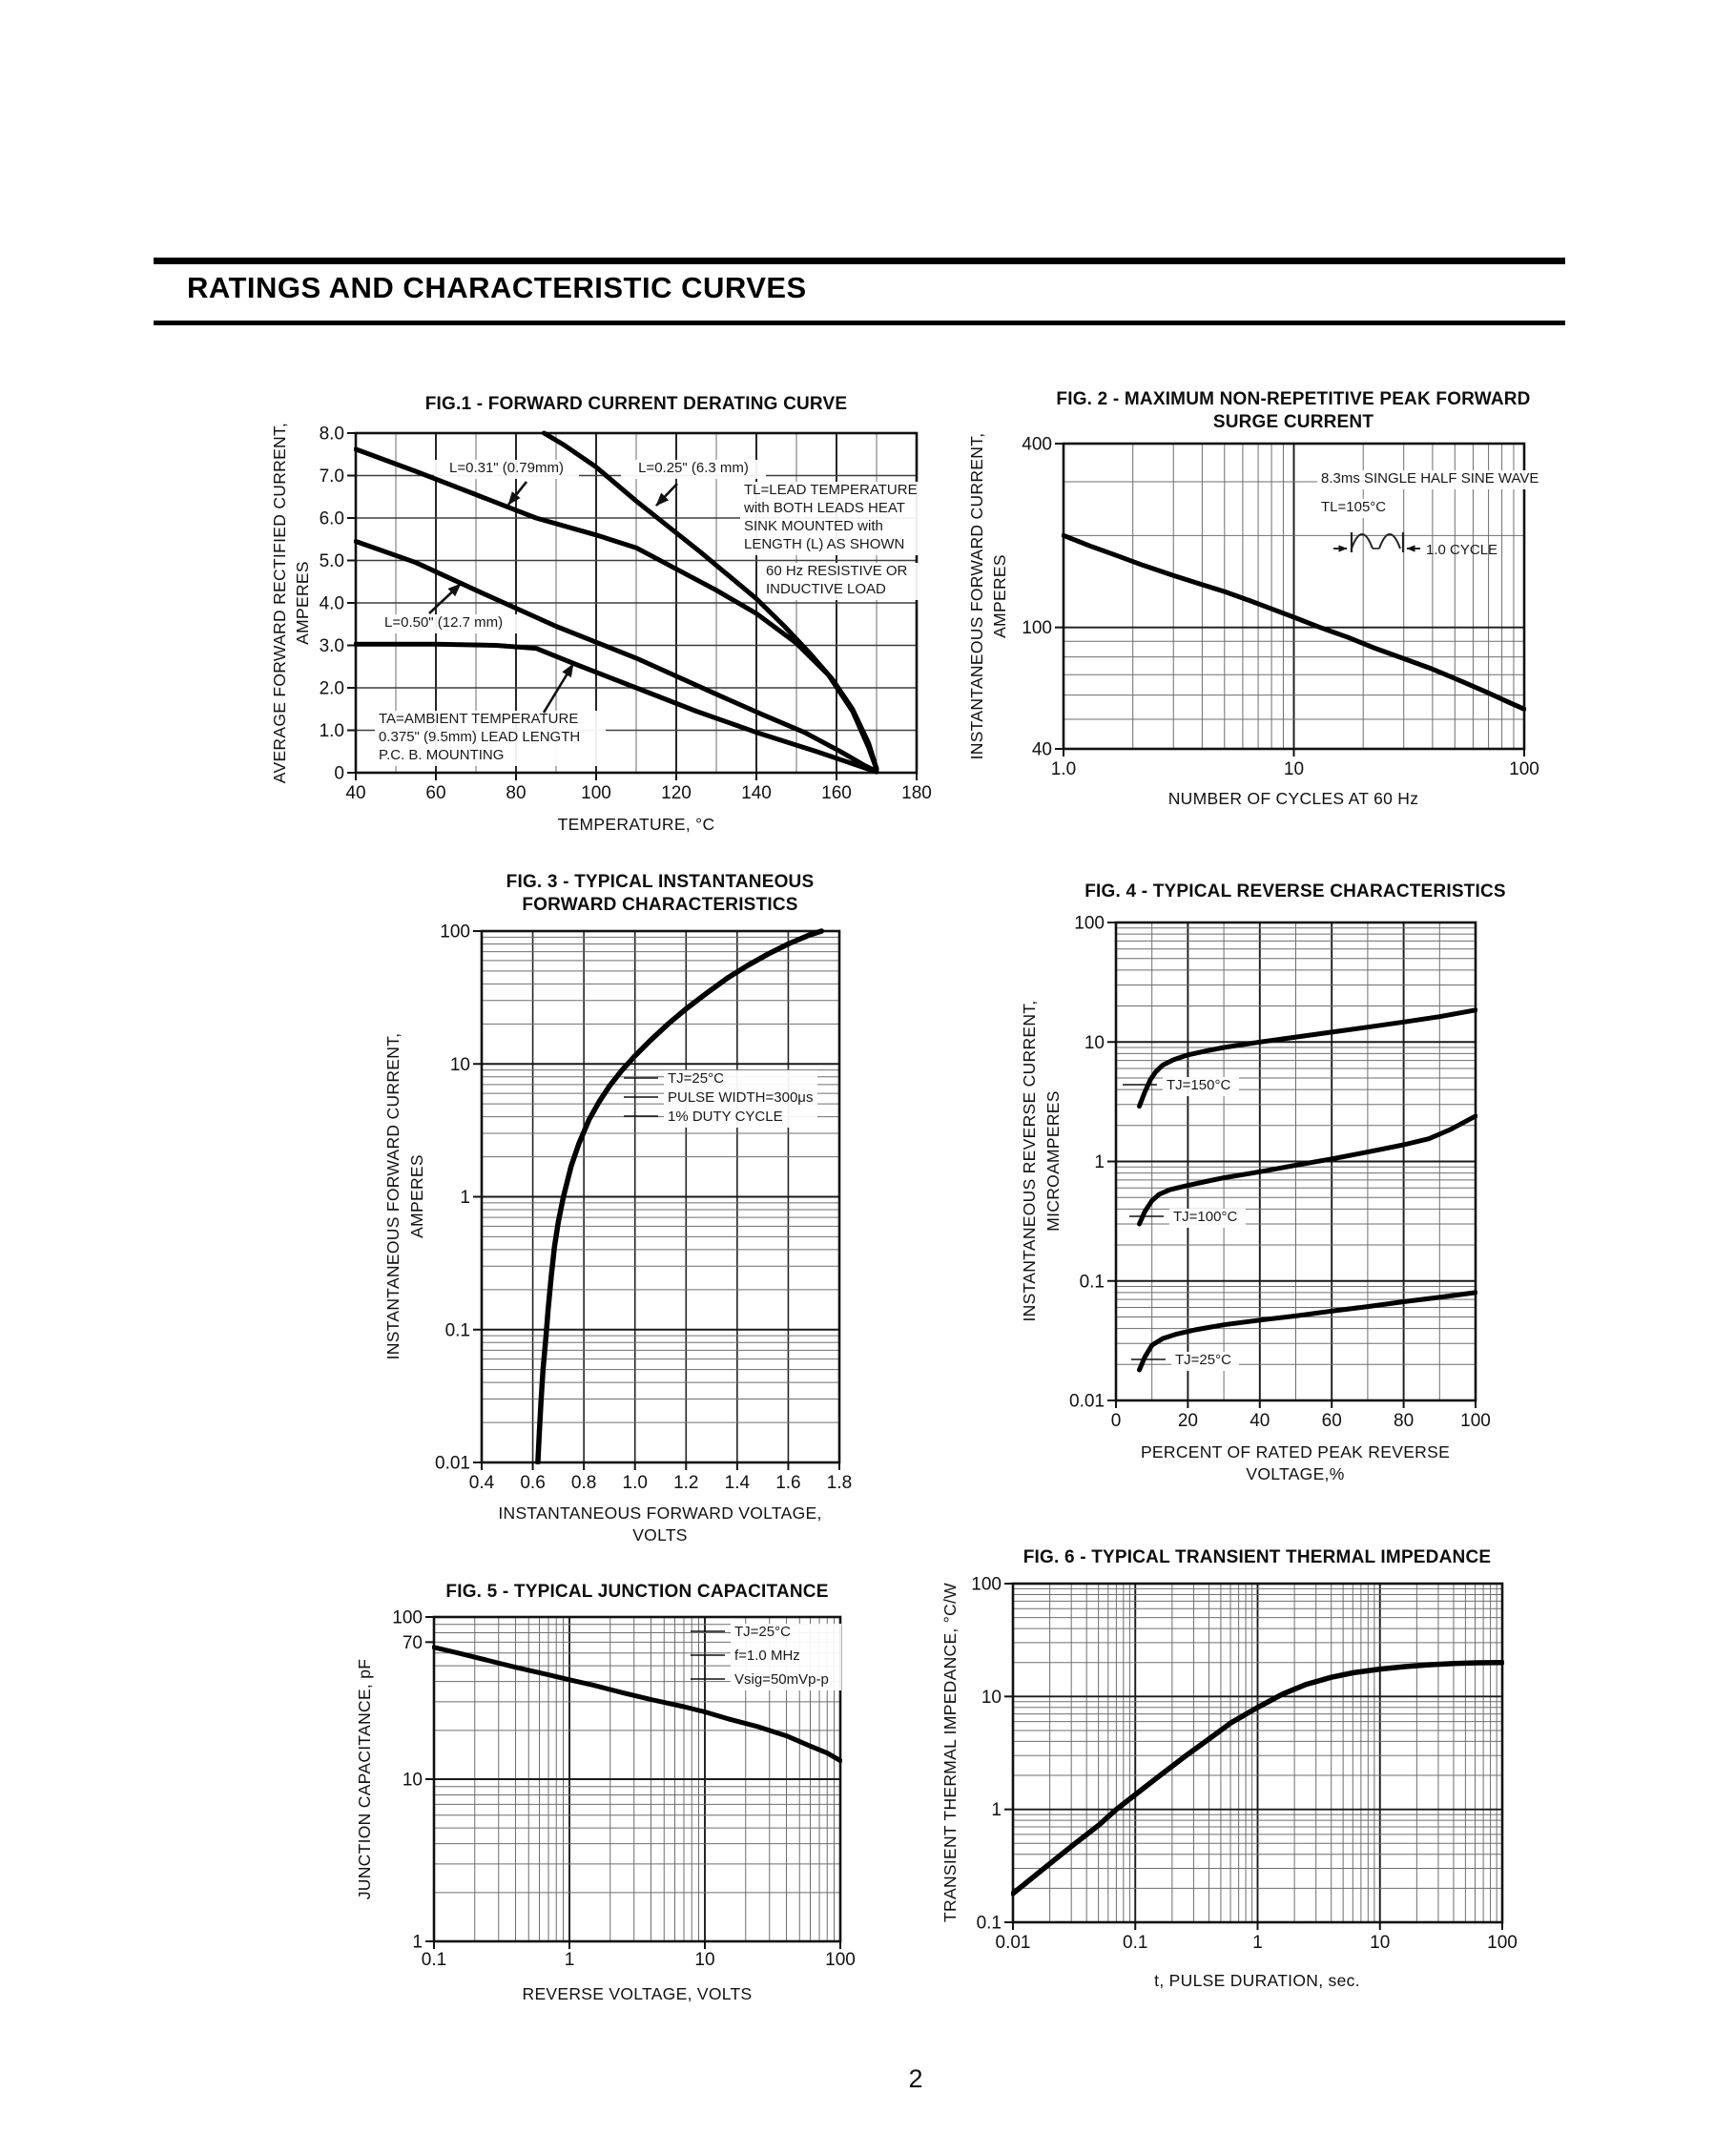  I want to click on annotation-text: TL=105°C, so click(1353, 507).